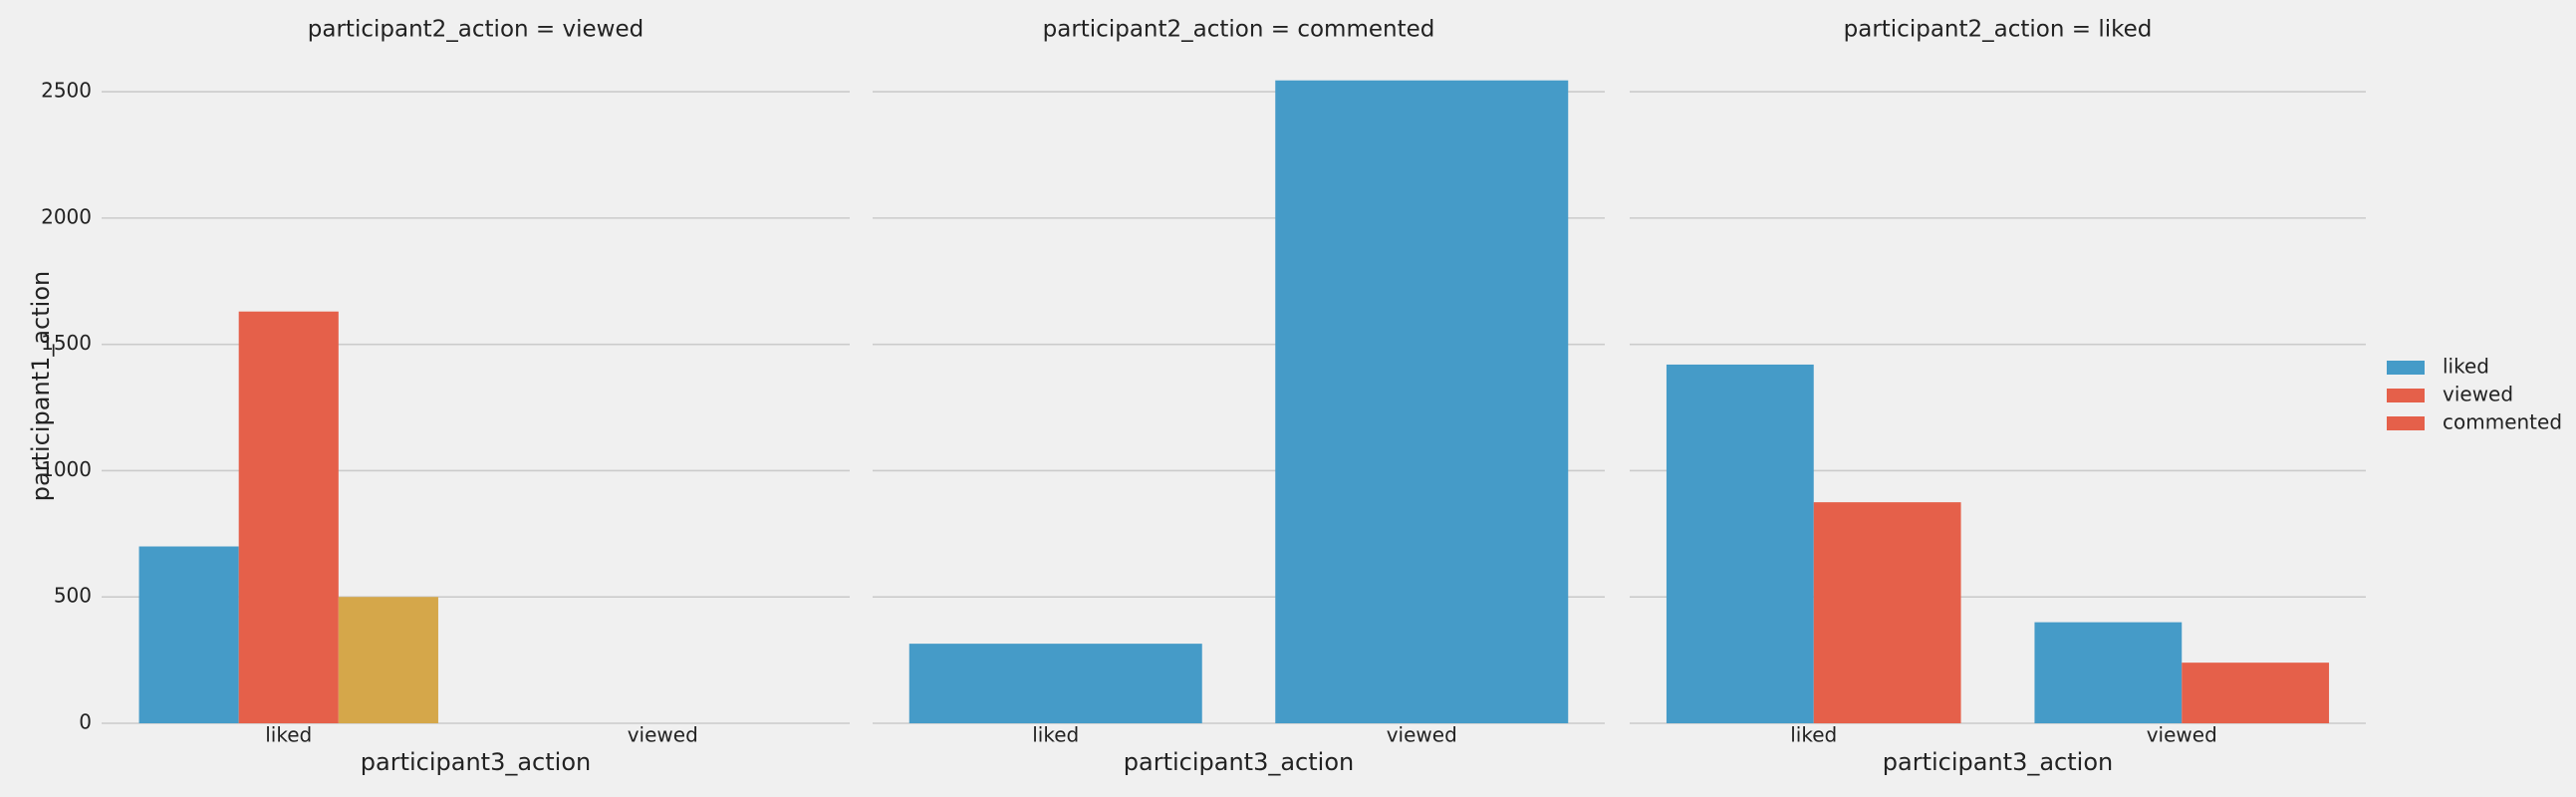  I want to click on facet-title: participant2_action = viewed, so click(476, 30).